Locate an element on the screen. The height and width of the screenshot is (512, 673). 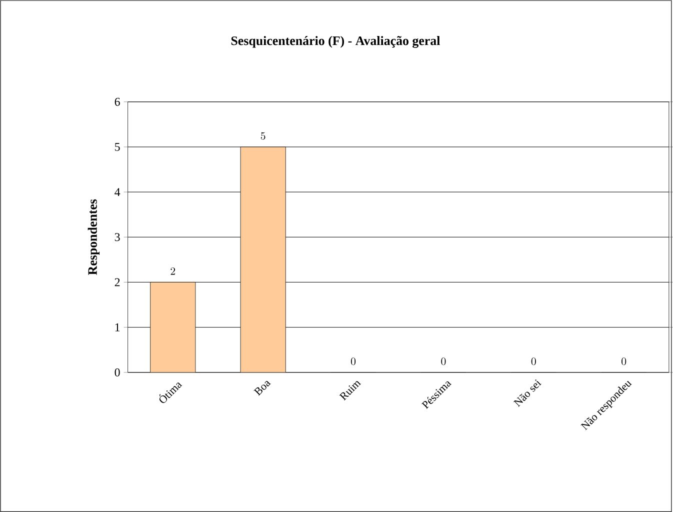
y-tick-label: 2 is located at coordinates (117, 282).